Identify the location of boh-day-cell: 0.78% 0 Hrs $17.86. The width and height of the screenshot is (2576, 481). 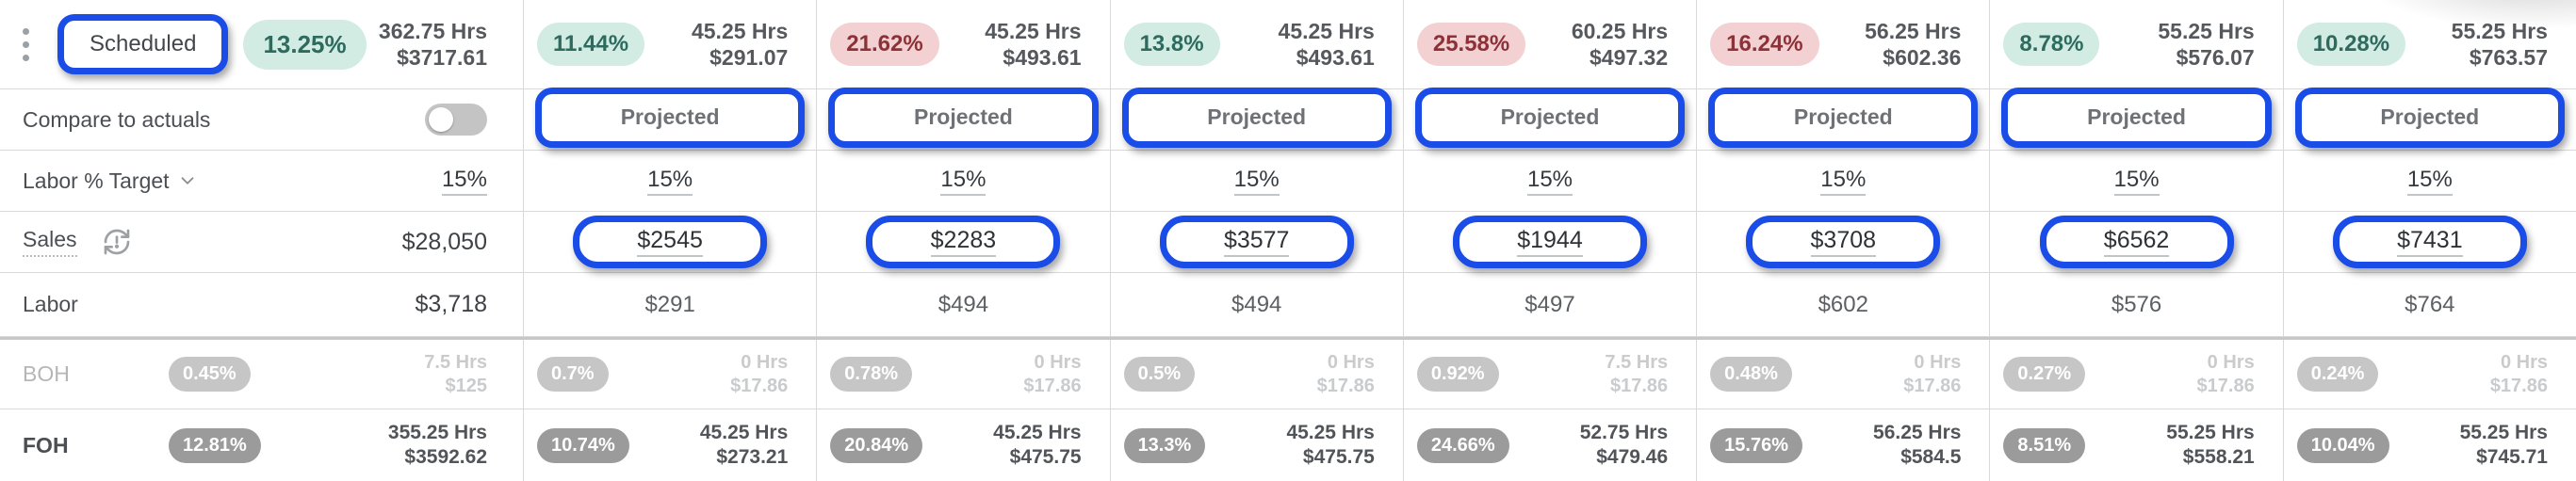
(962, 374).